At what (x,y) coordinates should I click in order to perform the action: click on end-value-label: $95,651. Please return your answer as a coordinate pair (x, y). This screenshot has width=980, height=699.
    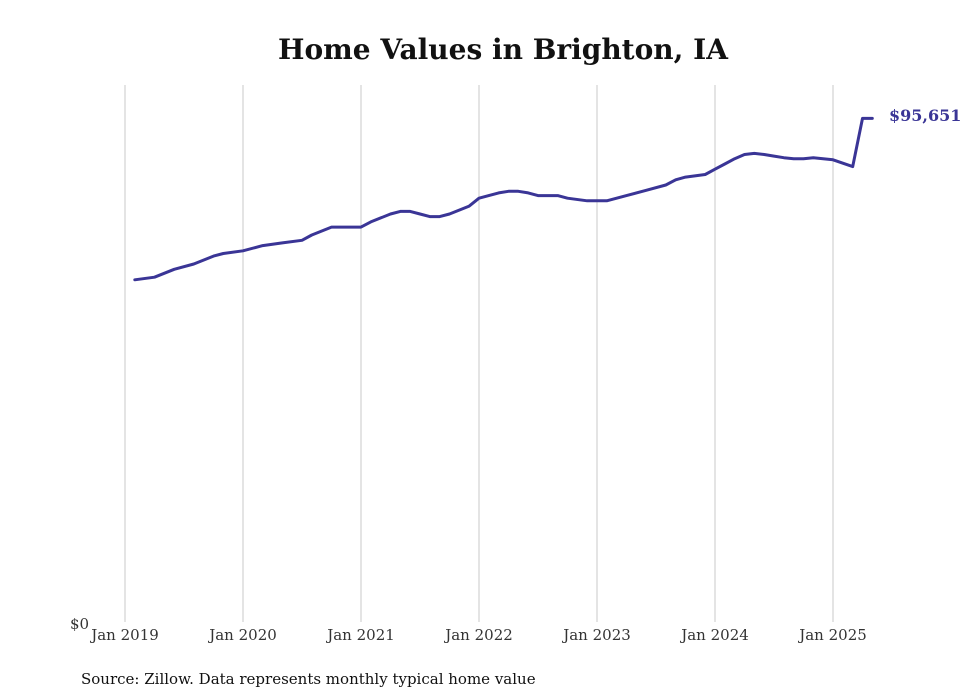
    Looking at the image, I should click on (925, 115).